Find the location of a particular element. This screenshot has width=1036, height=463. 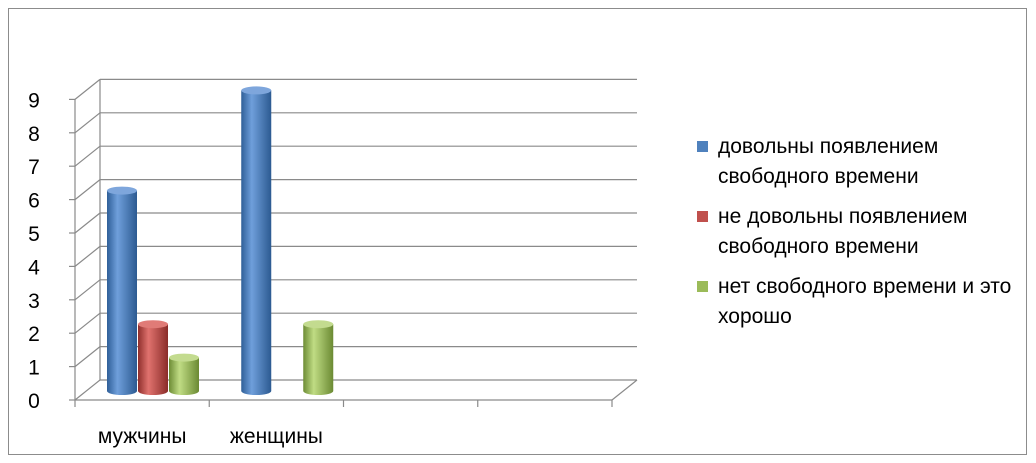

y-tick-label: 1 is located at coordinates (34, 368).